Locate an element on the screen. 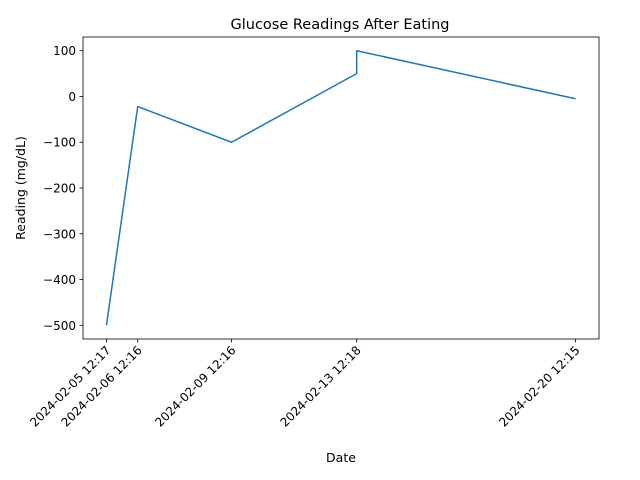  chart-title: Glucose Readings After Eating is located at coordinates (340, 25).